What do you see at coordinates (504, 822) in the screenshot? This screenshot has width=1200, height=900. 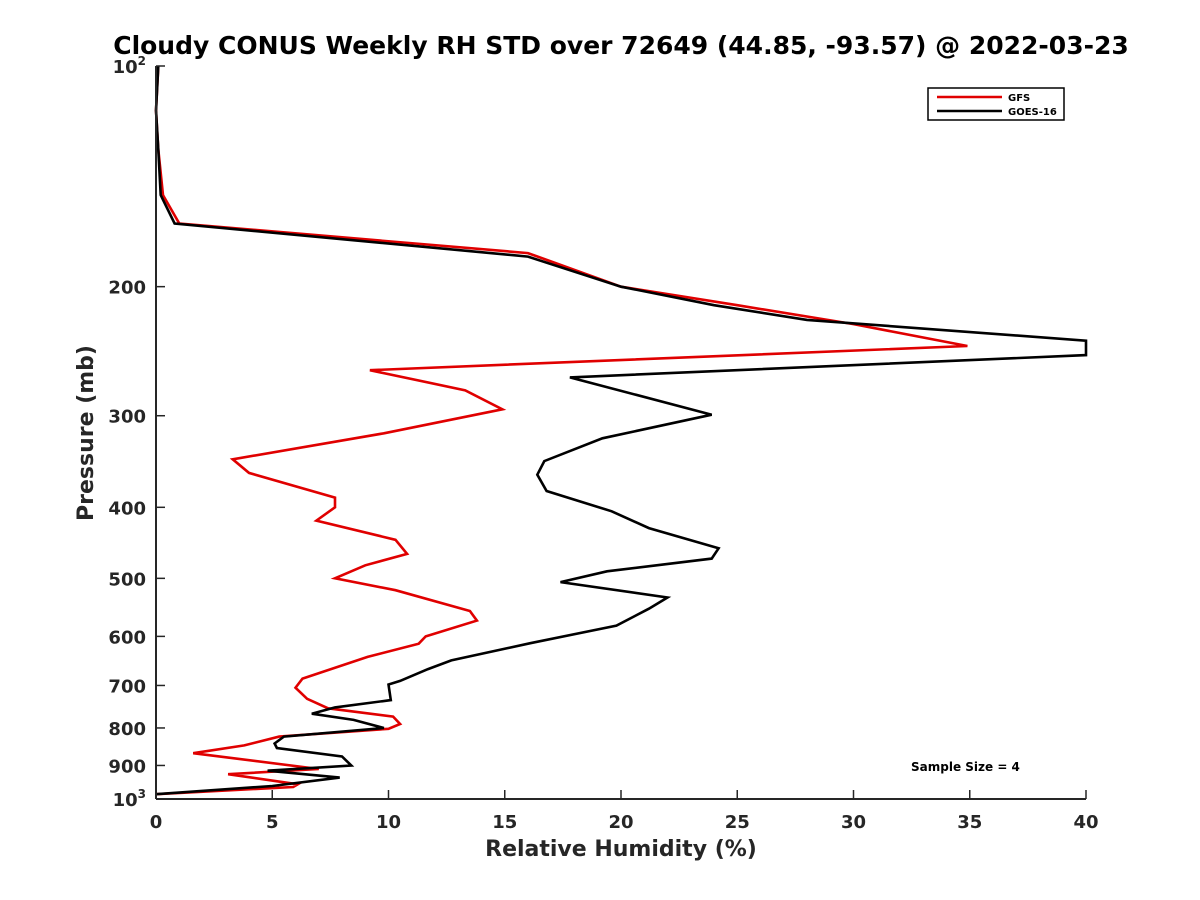 I see `x-tick-label: 15` at bounding box center [504, 822].